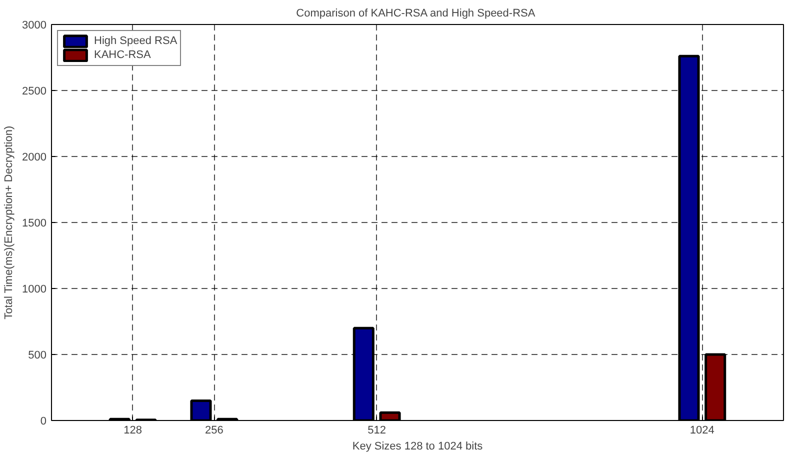 This screenshot has height=455, width=799. I want to click on y-tick-label: 1500, so click(34, 224).